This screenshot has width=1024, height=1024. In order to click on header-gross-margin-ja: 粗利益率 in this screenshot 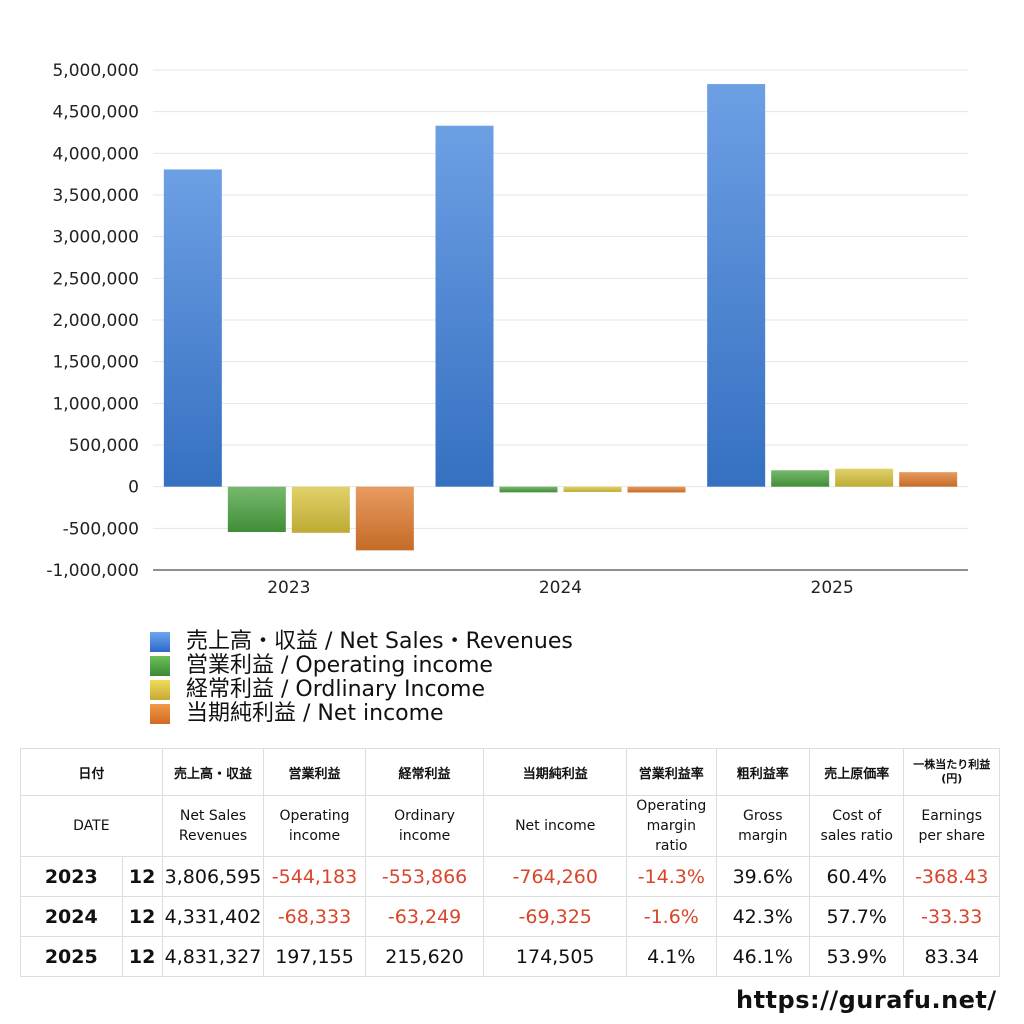, I will do `click(763, 772)`.